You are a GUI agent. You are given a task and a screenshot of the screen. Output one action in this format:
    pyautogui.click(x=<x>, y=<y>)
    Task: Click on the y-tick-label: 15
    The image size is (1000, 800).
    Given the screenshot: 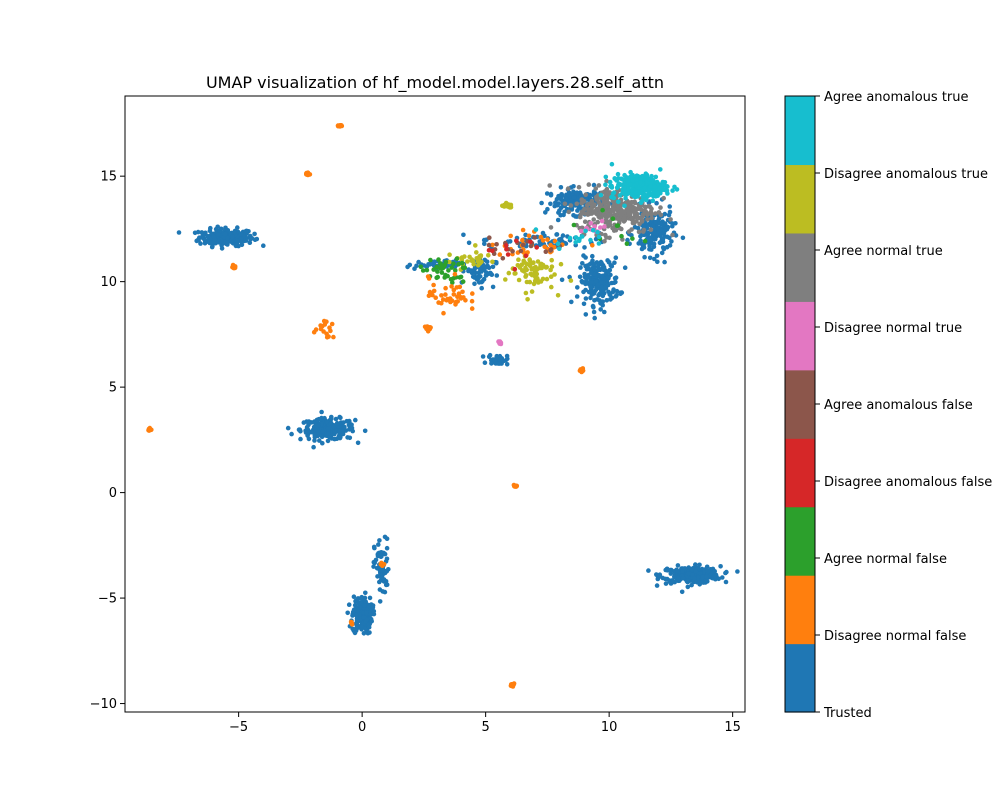 What is the action you would take?
    pyautogui.click(x=108, y=177)
    